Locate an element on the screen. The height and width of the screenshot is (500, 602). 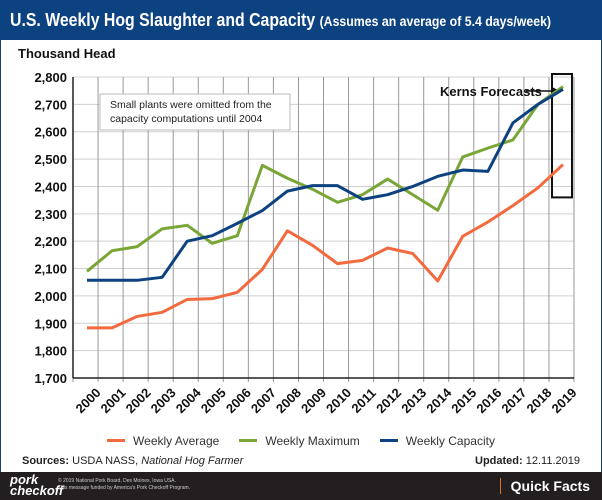
legend-label: Weekly Capacity is located at coordinates (450, 440).